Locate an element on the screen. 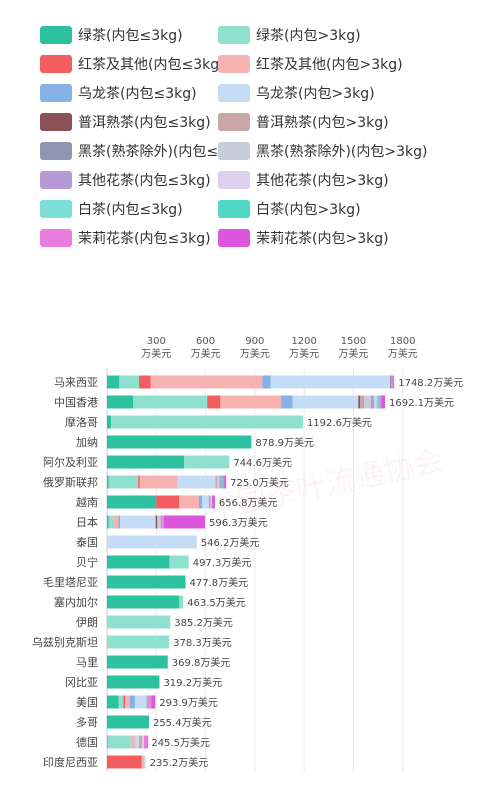  legend-item: 其他花茶(内包>3kg) is located at coordinates (303, 180).